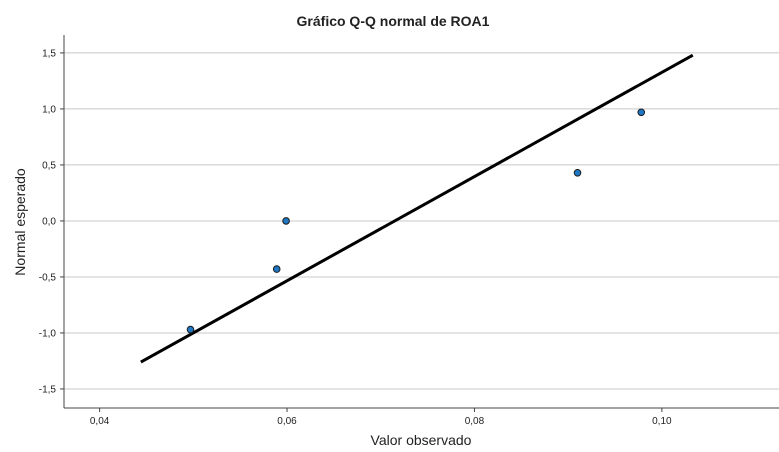 This screenshot has width=779, height=452. What do you see at coordinates (393, 21) in the screenshot?
I see `chart-title: Gráfico Q-Q normal de ROA1` at bounding box center [393, 21].